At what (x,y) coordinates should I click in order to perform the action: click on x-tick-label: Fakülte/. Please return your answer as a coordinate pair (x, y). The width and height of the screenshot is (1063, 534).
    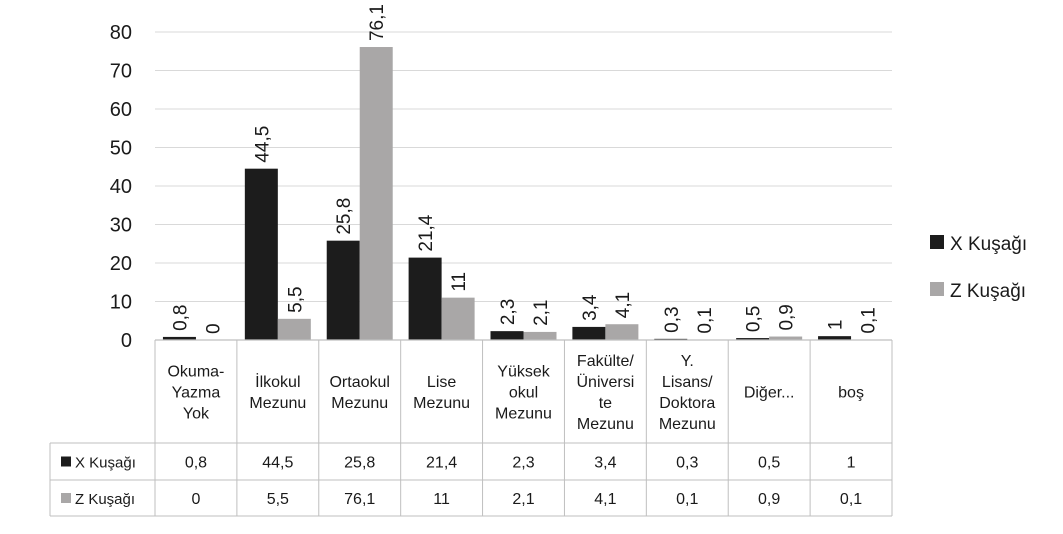
    Looking at the image, I should click on (605, 361).